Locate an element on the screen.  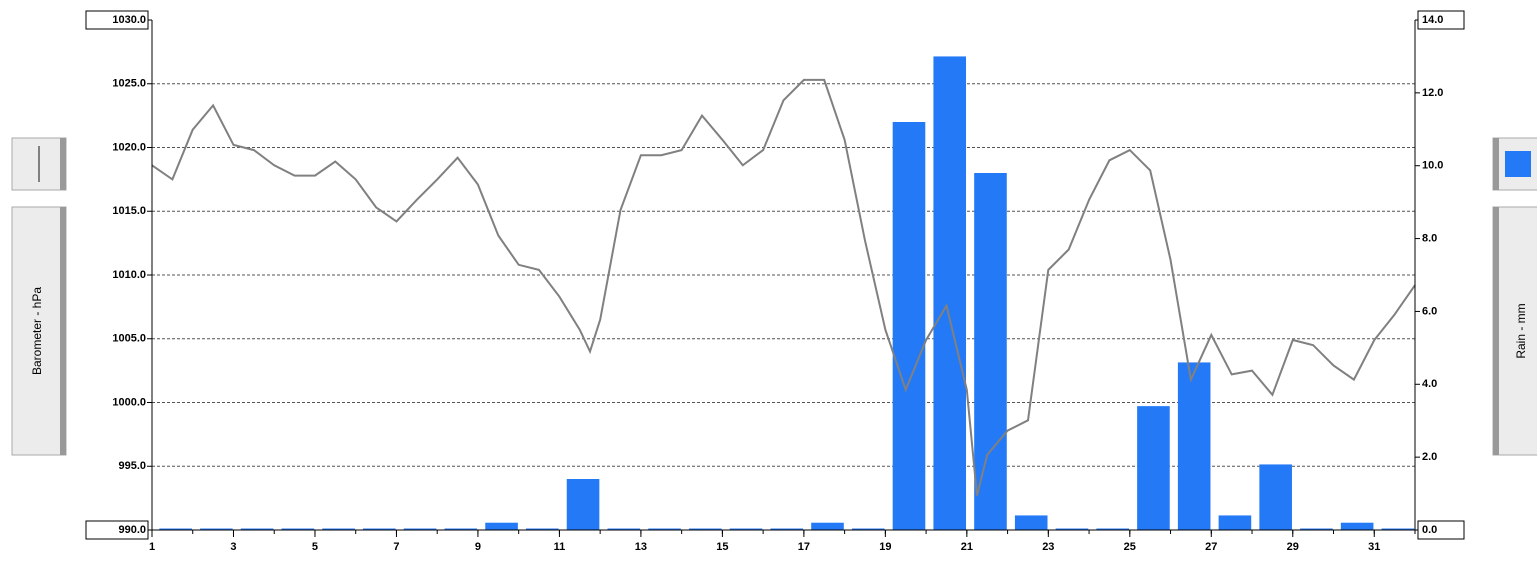
legend-bar-swatch is located at coordinates (1518, 164).